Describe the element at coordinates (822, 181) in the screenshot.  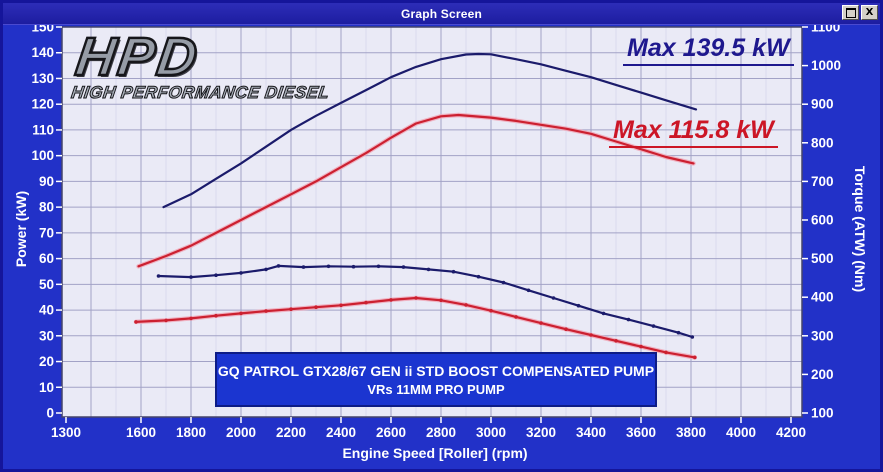
I see `svg-text: 700` at that location.